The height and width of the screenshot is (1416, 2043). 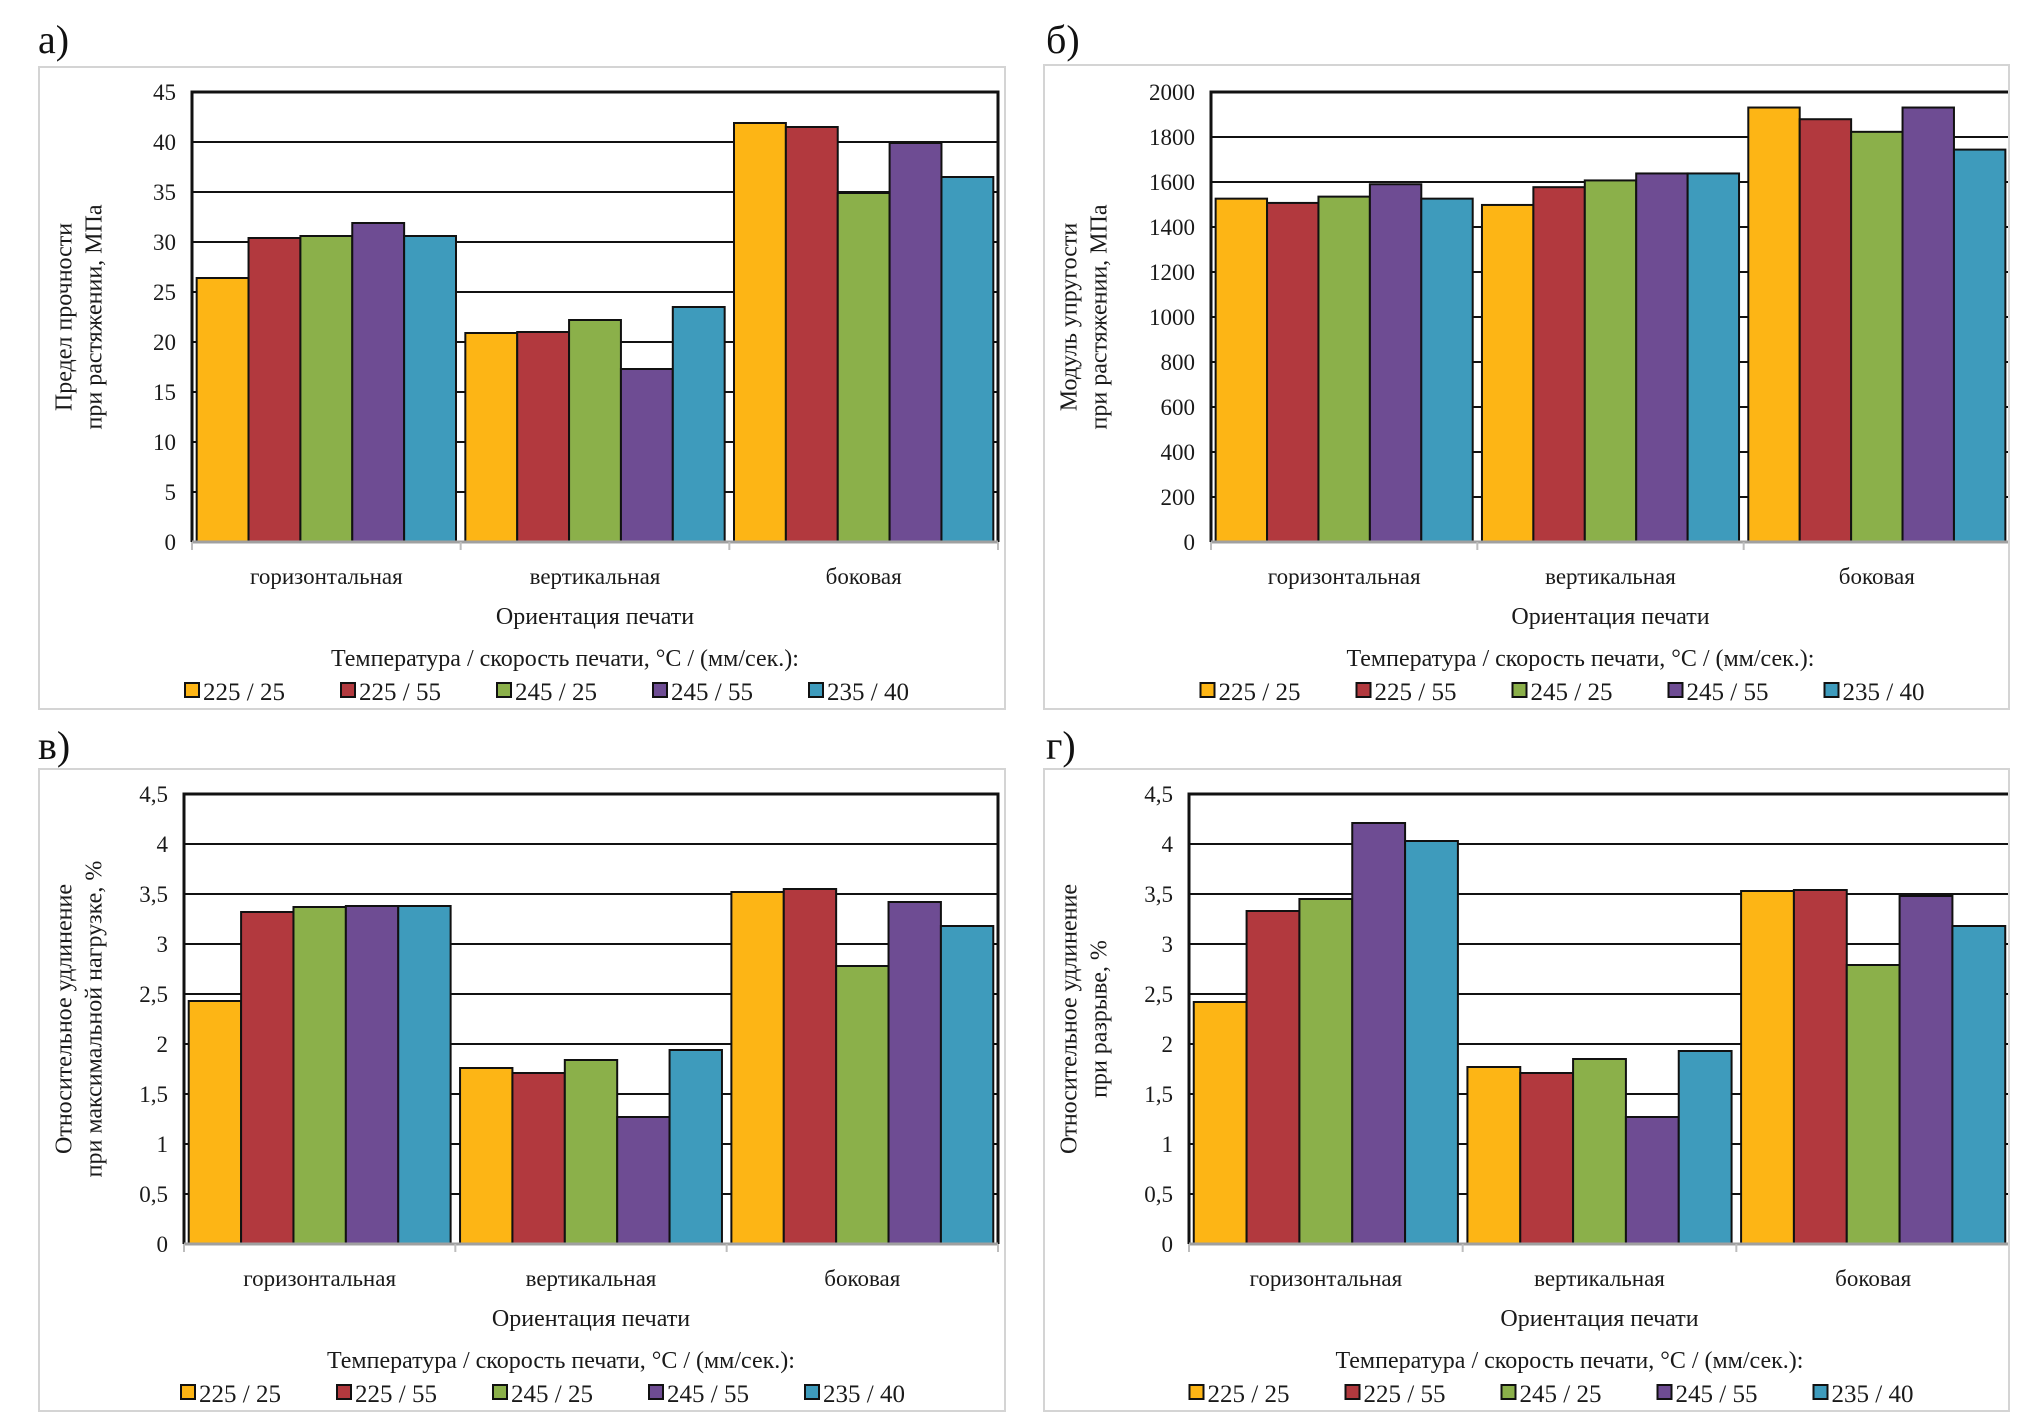 What do you see at coordinates (1100, 1019) in the screenshot?
I see `y-axis-title-line: при разрыве, %` at bounding box center [1100, 1019].